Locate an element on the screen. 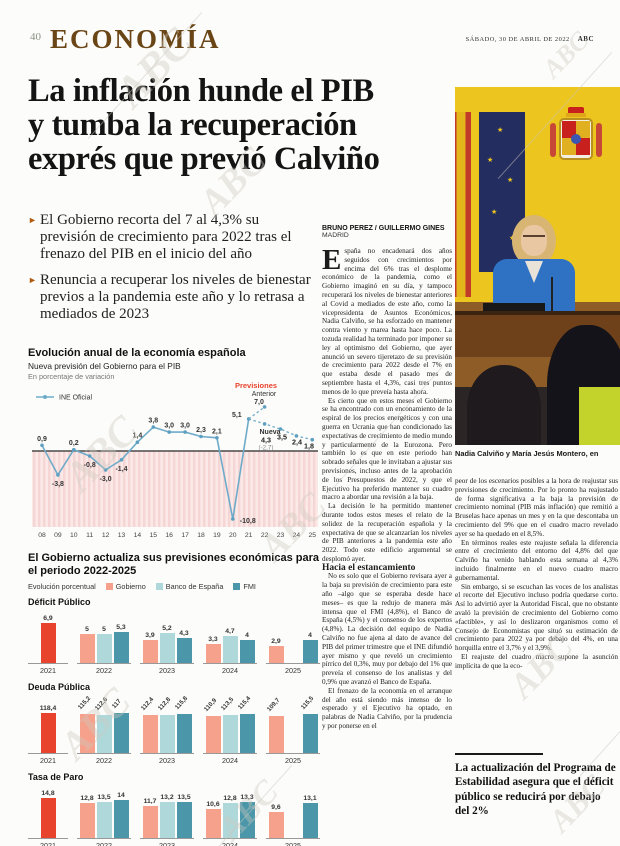  spain-coat-of-arms is located at coordinates (576, 155).